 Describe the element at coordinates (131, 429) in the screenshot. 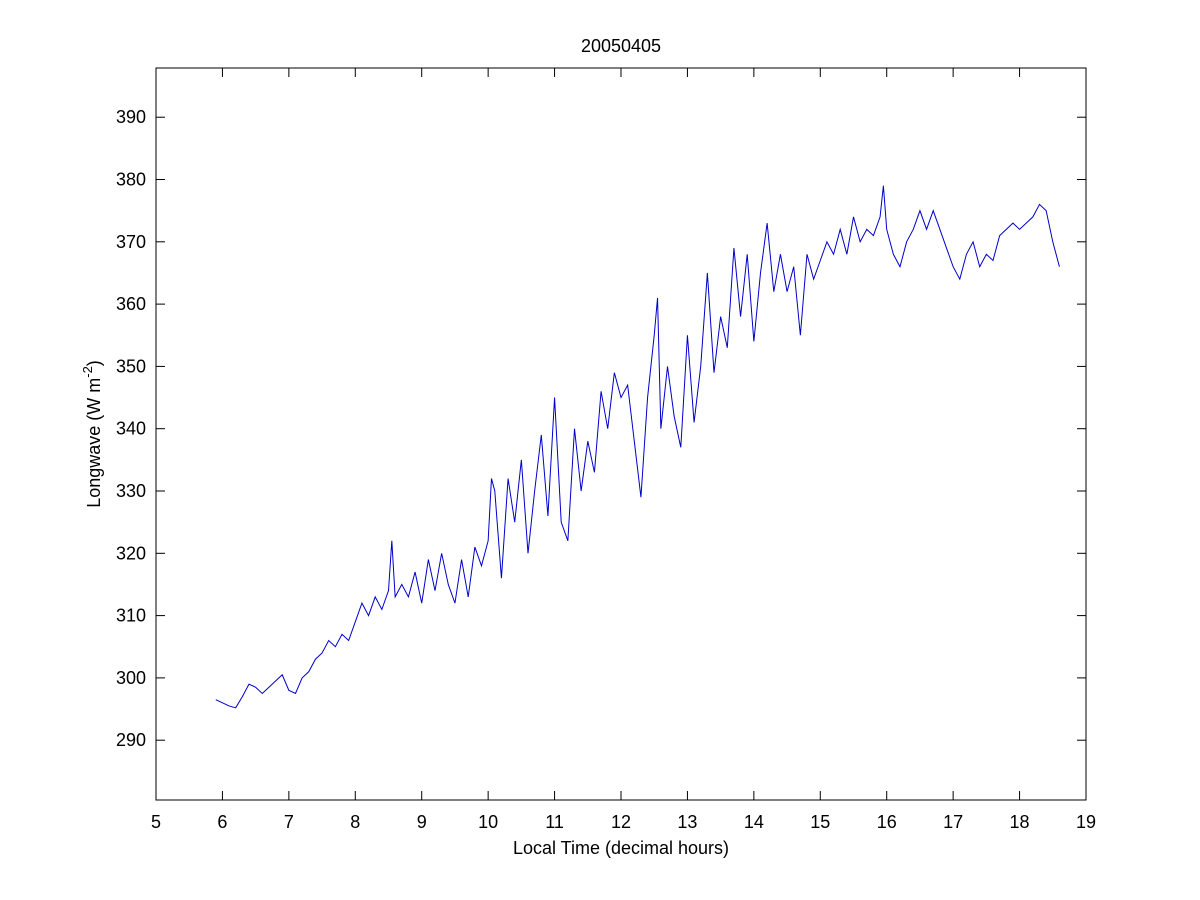

I see `y-tick-label: 340` at that location.